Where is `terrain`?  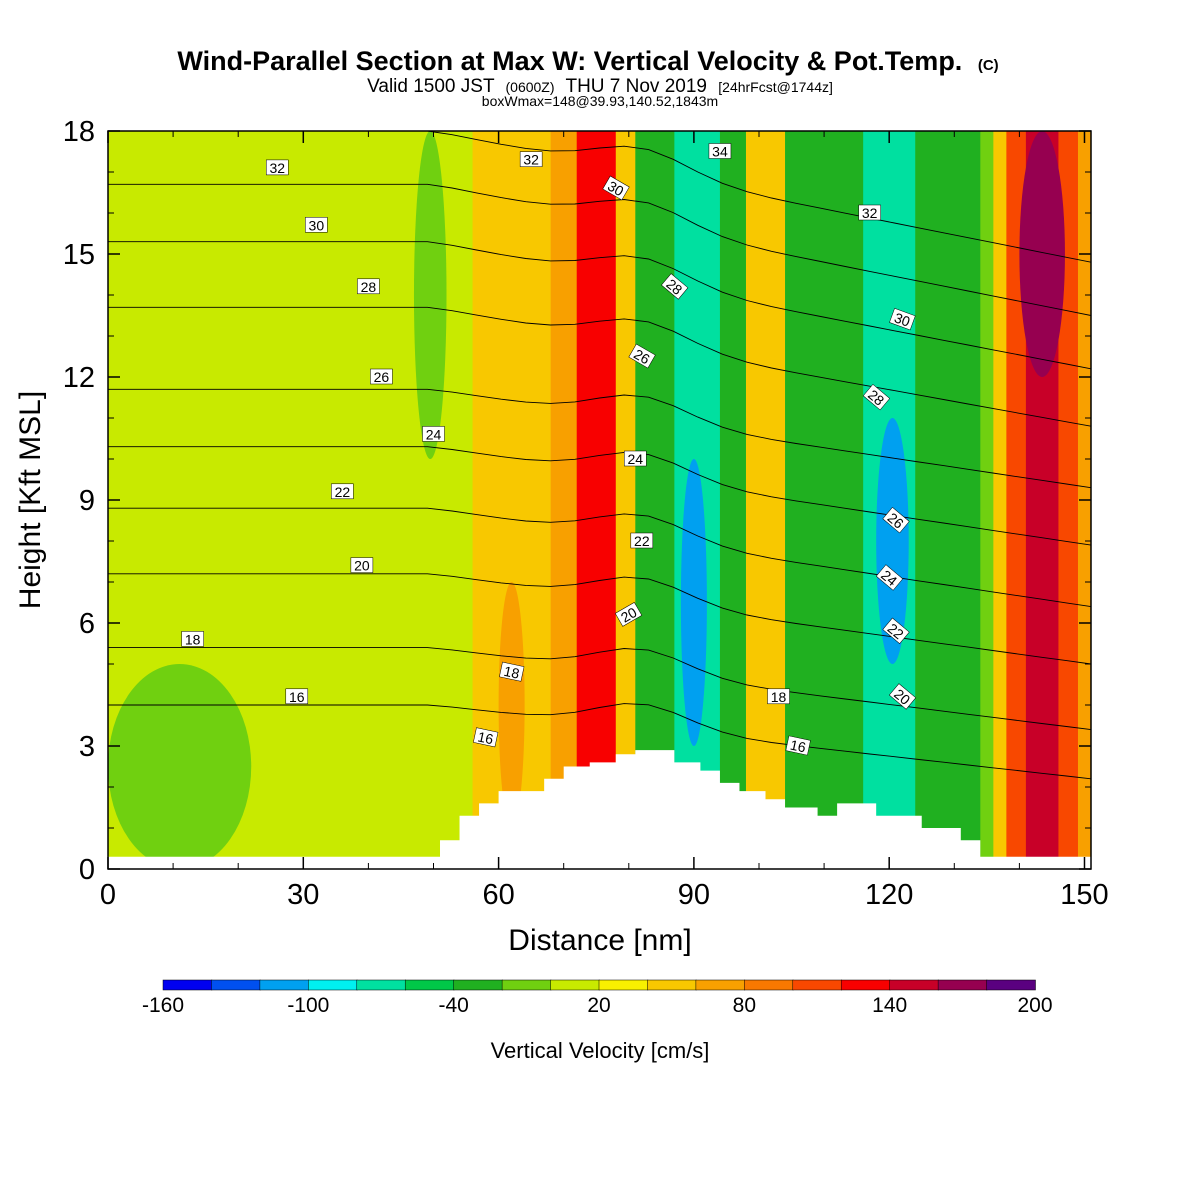 terrain is located at coordinates (599, 809).